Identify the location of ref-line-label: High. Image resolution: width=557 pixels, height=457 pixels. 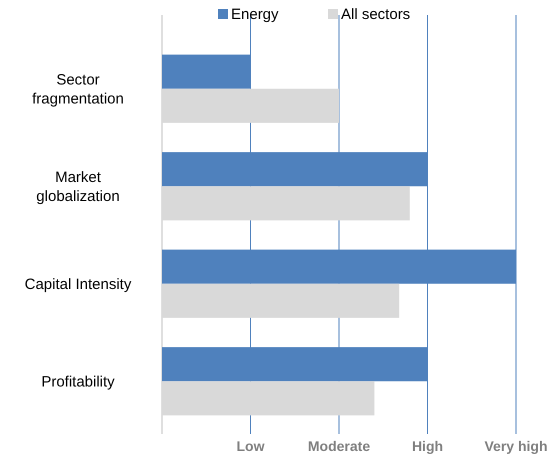
(428, 446).